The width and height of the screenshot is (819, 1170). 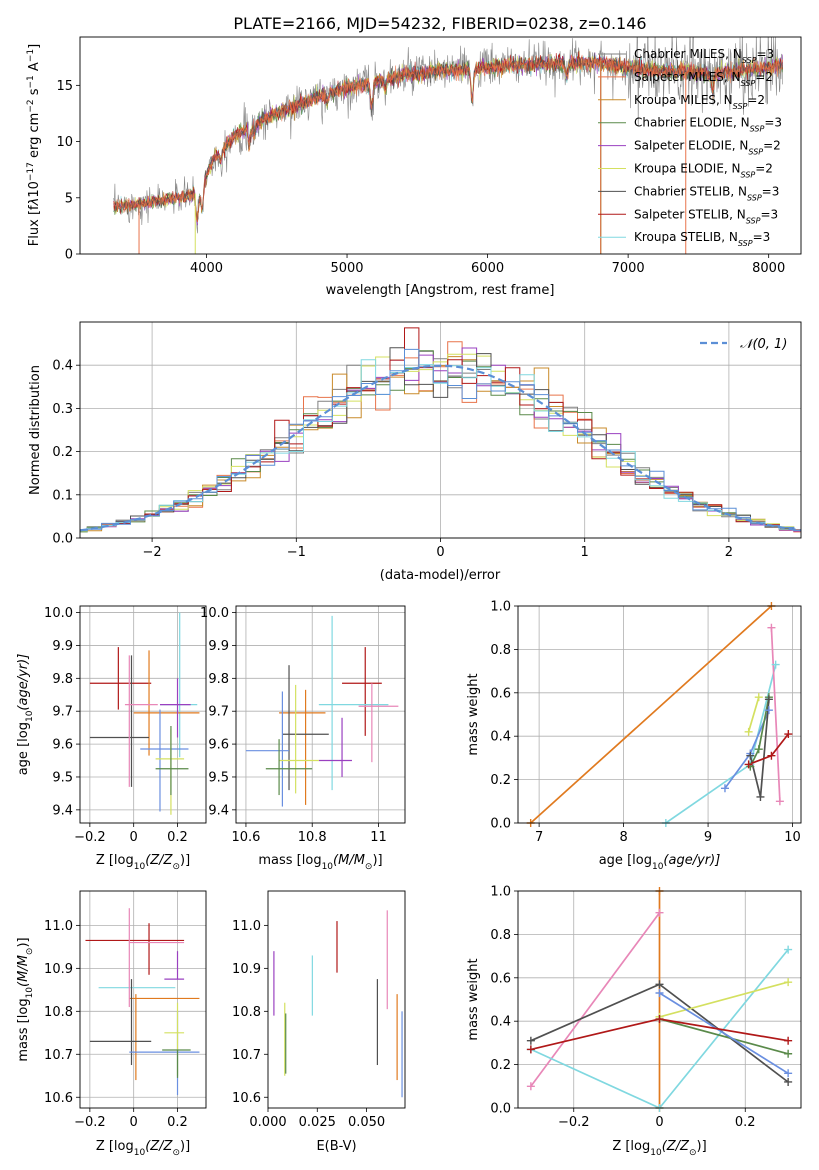 I want to click on legend-label-suffix: =3, so click(x=765, y=54).